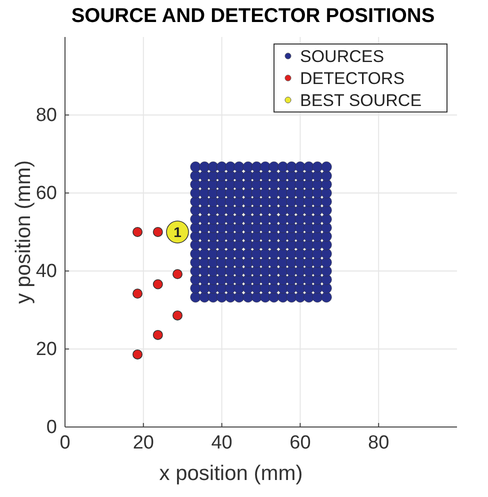 The height and width of the screenshot is (497, 488). Describe the element at coordinates (46, 115) in the screenshot. I see `y-tick-label: 80` at that location.